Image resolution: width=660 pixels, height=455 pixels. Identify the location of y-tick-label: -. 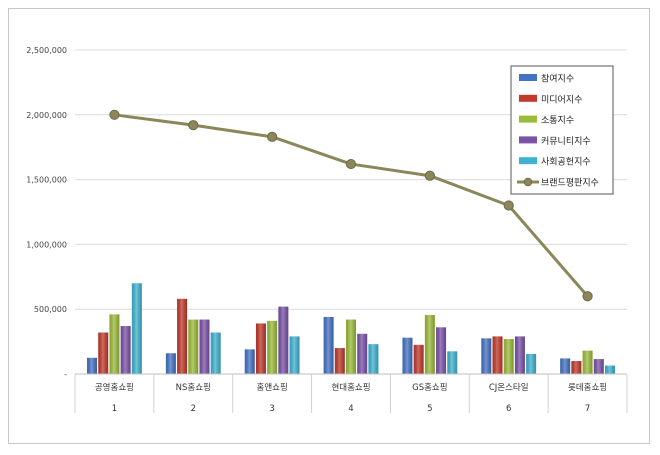
(65, 374).